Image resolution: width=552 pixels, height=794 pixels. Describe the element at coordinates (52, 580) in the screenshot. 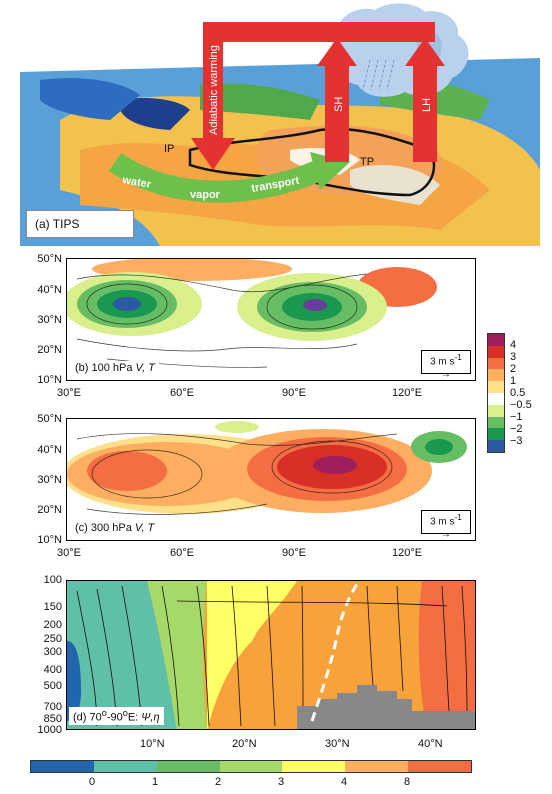

I see `p-tick-100: 100` at that location.